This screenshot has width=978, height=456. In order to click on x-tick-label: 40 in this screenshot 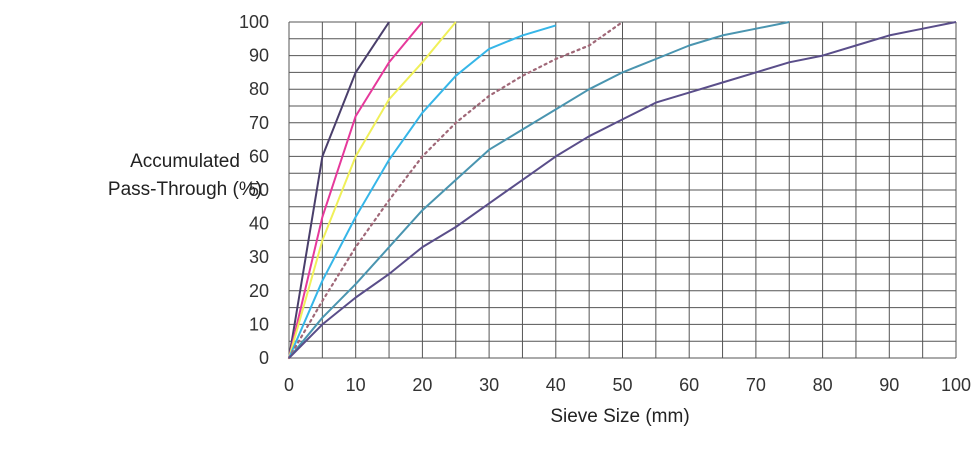, I will do `click(556, 385)`.